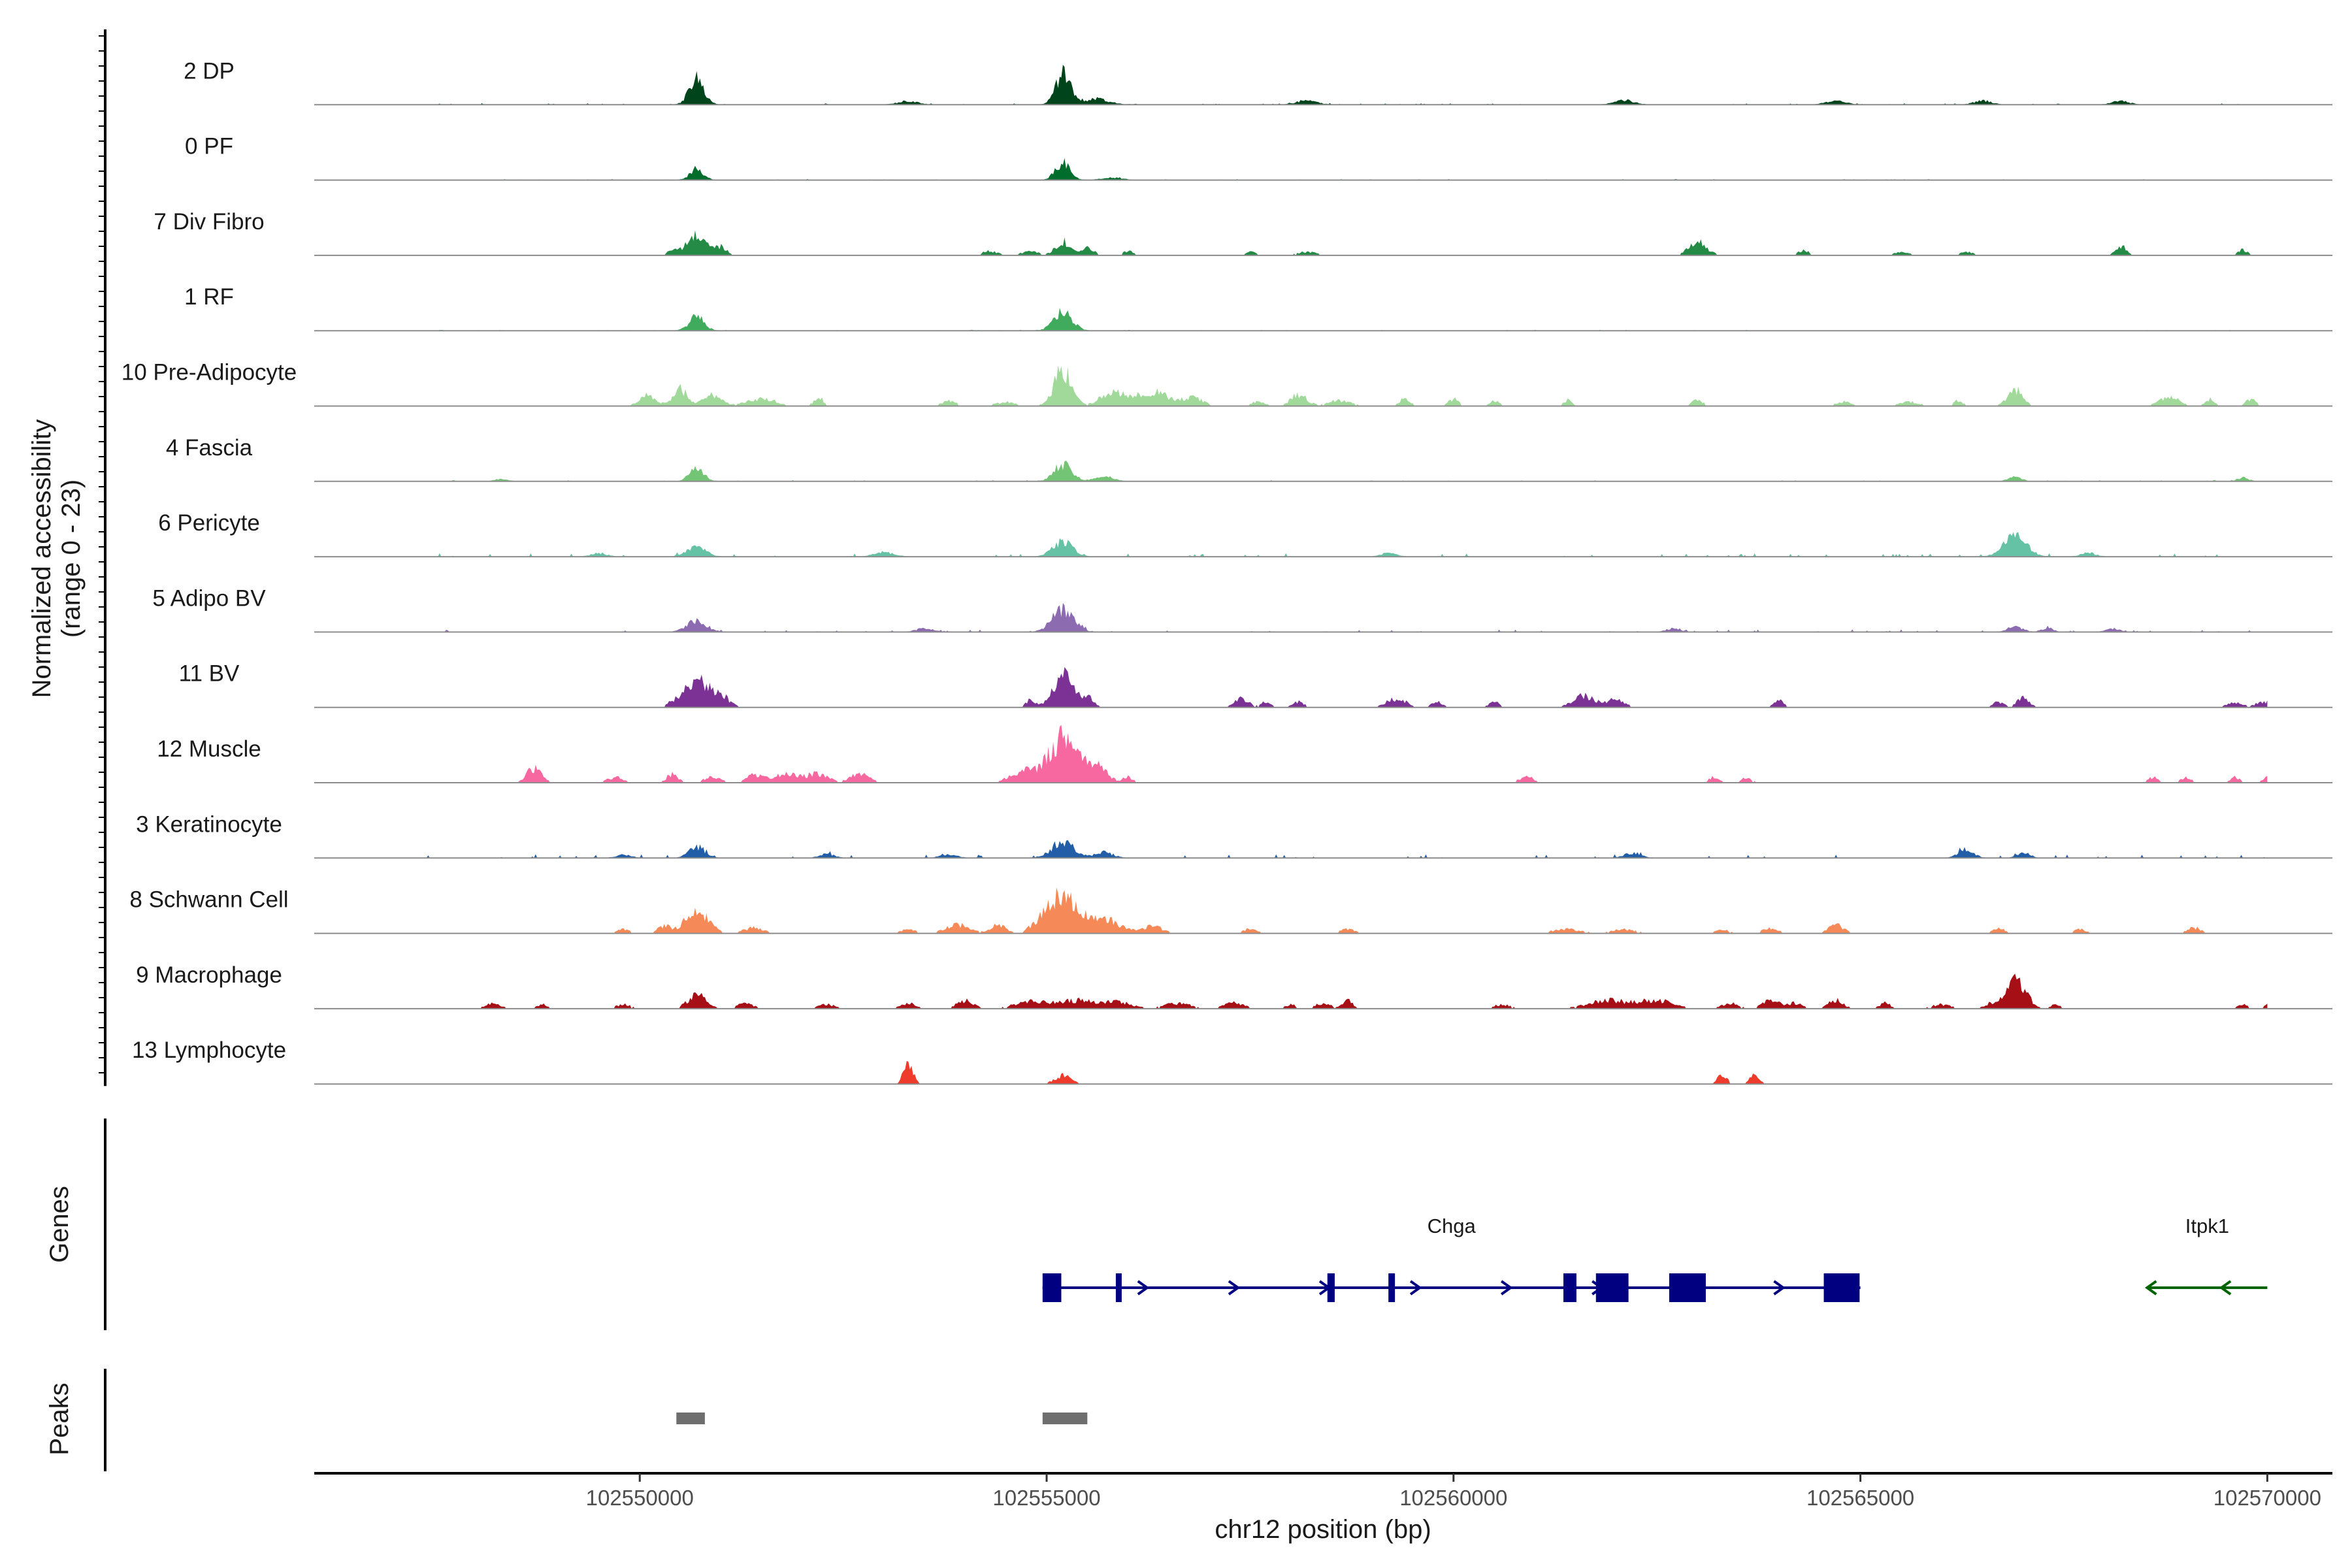 Image resolution: width=2352 pixels, height=1568 pixels. What do you see at coordinates (2267, 1498) in the screenshot?
I see `x-tick-label: 102570000` at bounding box center [2267, 1498].